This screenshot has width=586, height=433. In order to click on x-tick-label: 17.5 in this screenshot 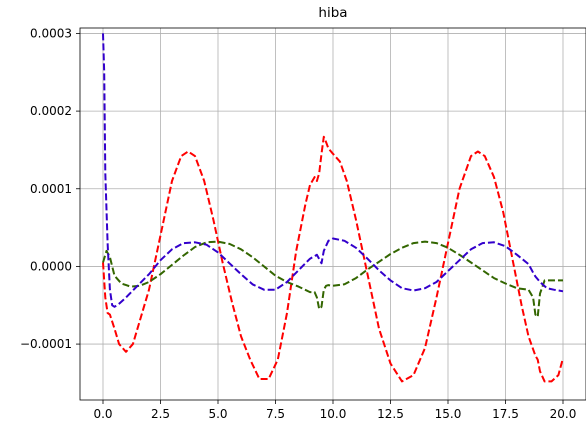, I will do `click(505, 414)`.